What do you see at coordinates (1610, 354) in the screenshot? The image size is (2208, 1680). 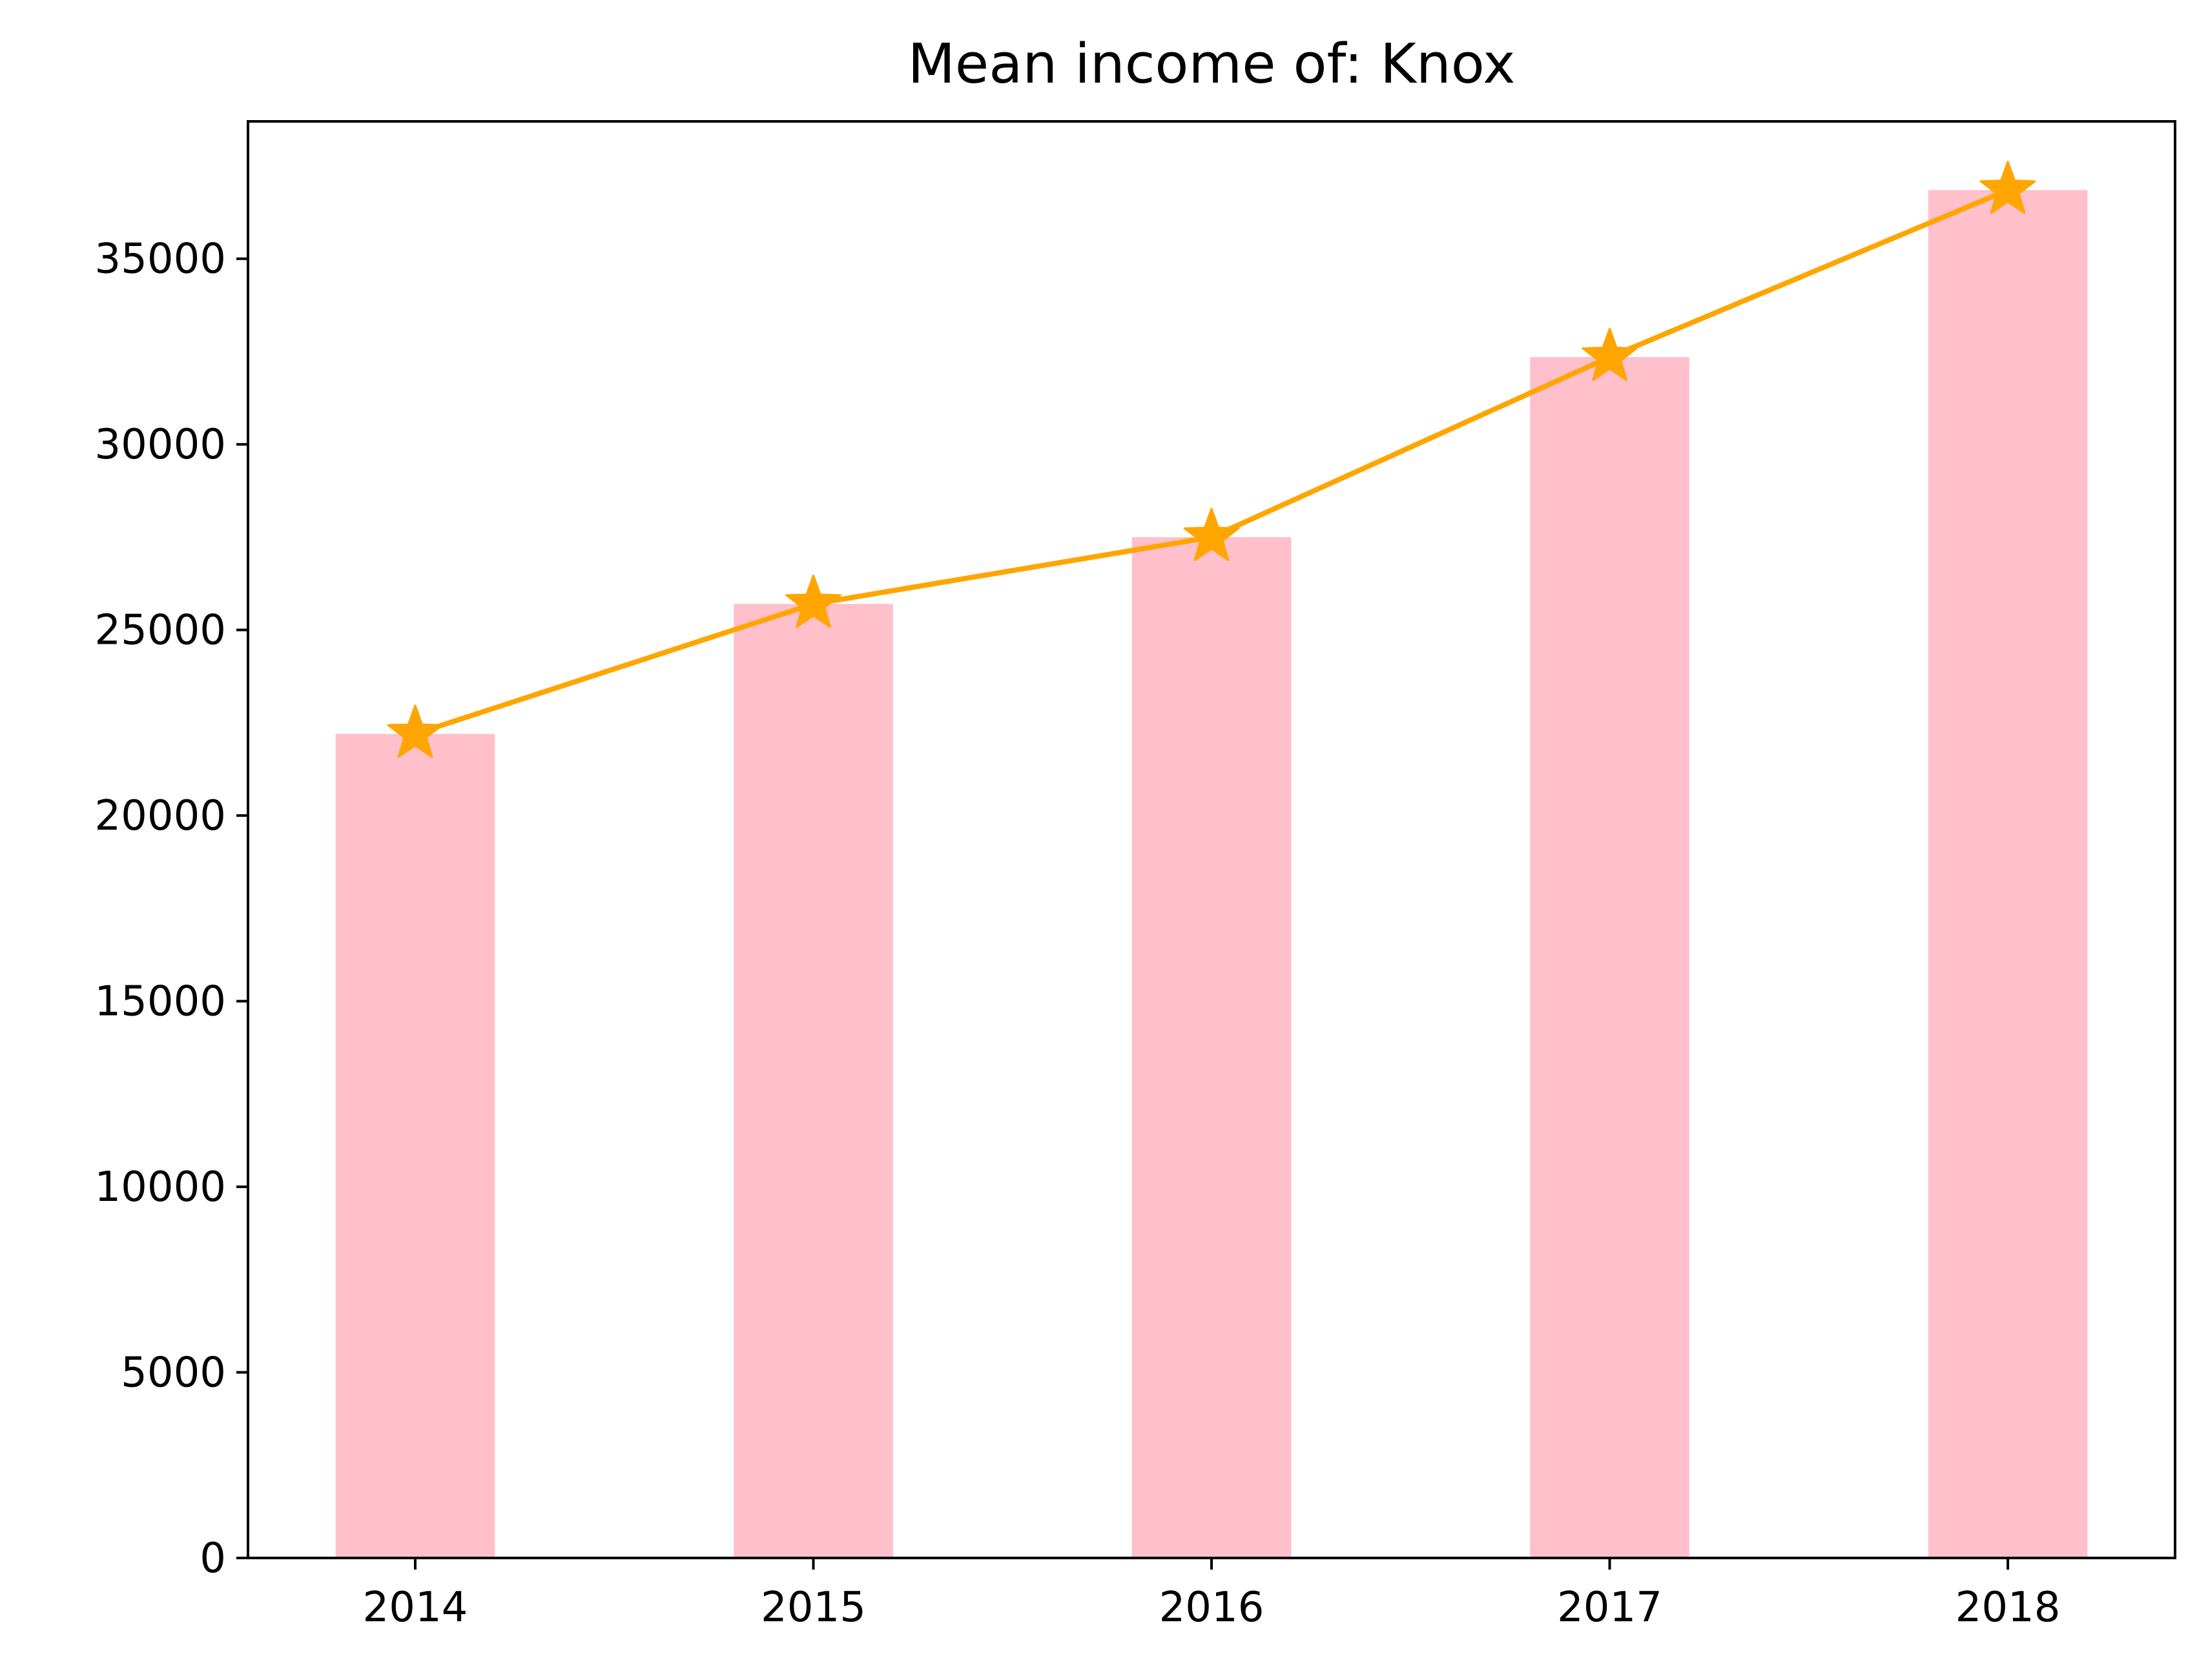 I see `star-marker-2017` at bounding box center [1610, 354].